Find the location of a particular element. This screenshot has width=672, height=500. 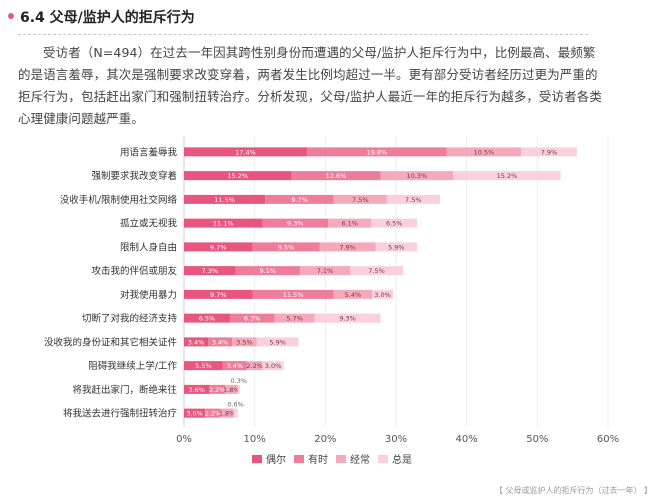

x-tick-label: 50% is located at coordinates (537, 439).